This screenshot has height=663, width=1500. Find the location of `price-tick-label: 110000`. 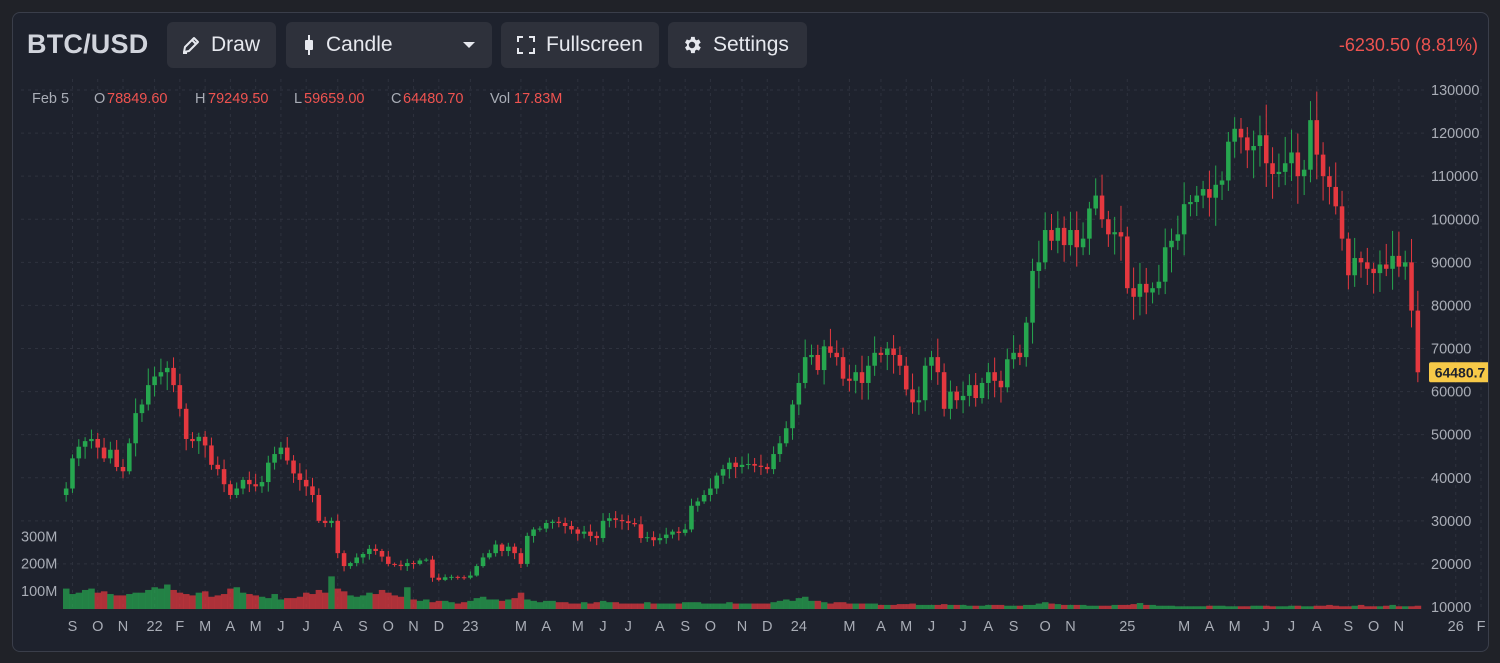

price-tick-label: 110000 is located at coordinates (1454, 177).